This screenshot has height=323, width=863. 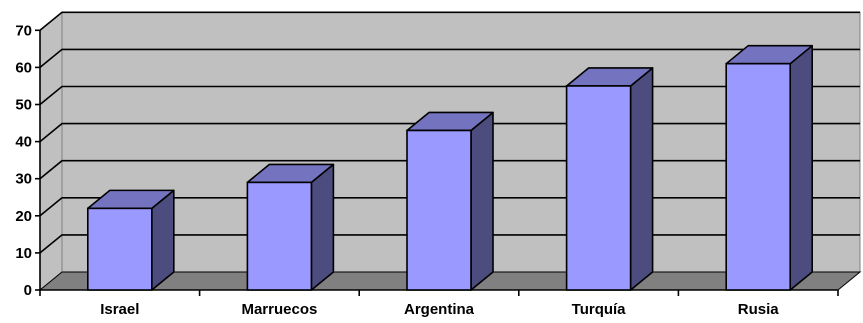 What do you see at coordinates (23, 105) in the screenshot?
I see `y-tick-label: 50` at bounding box center [23, 105].